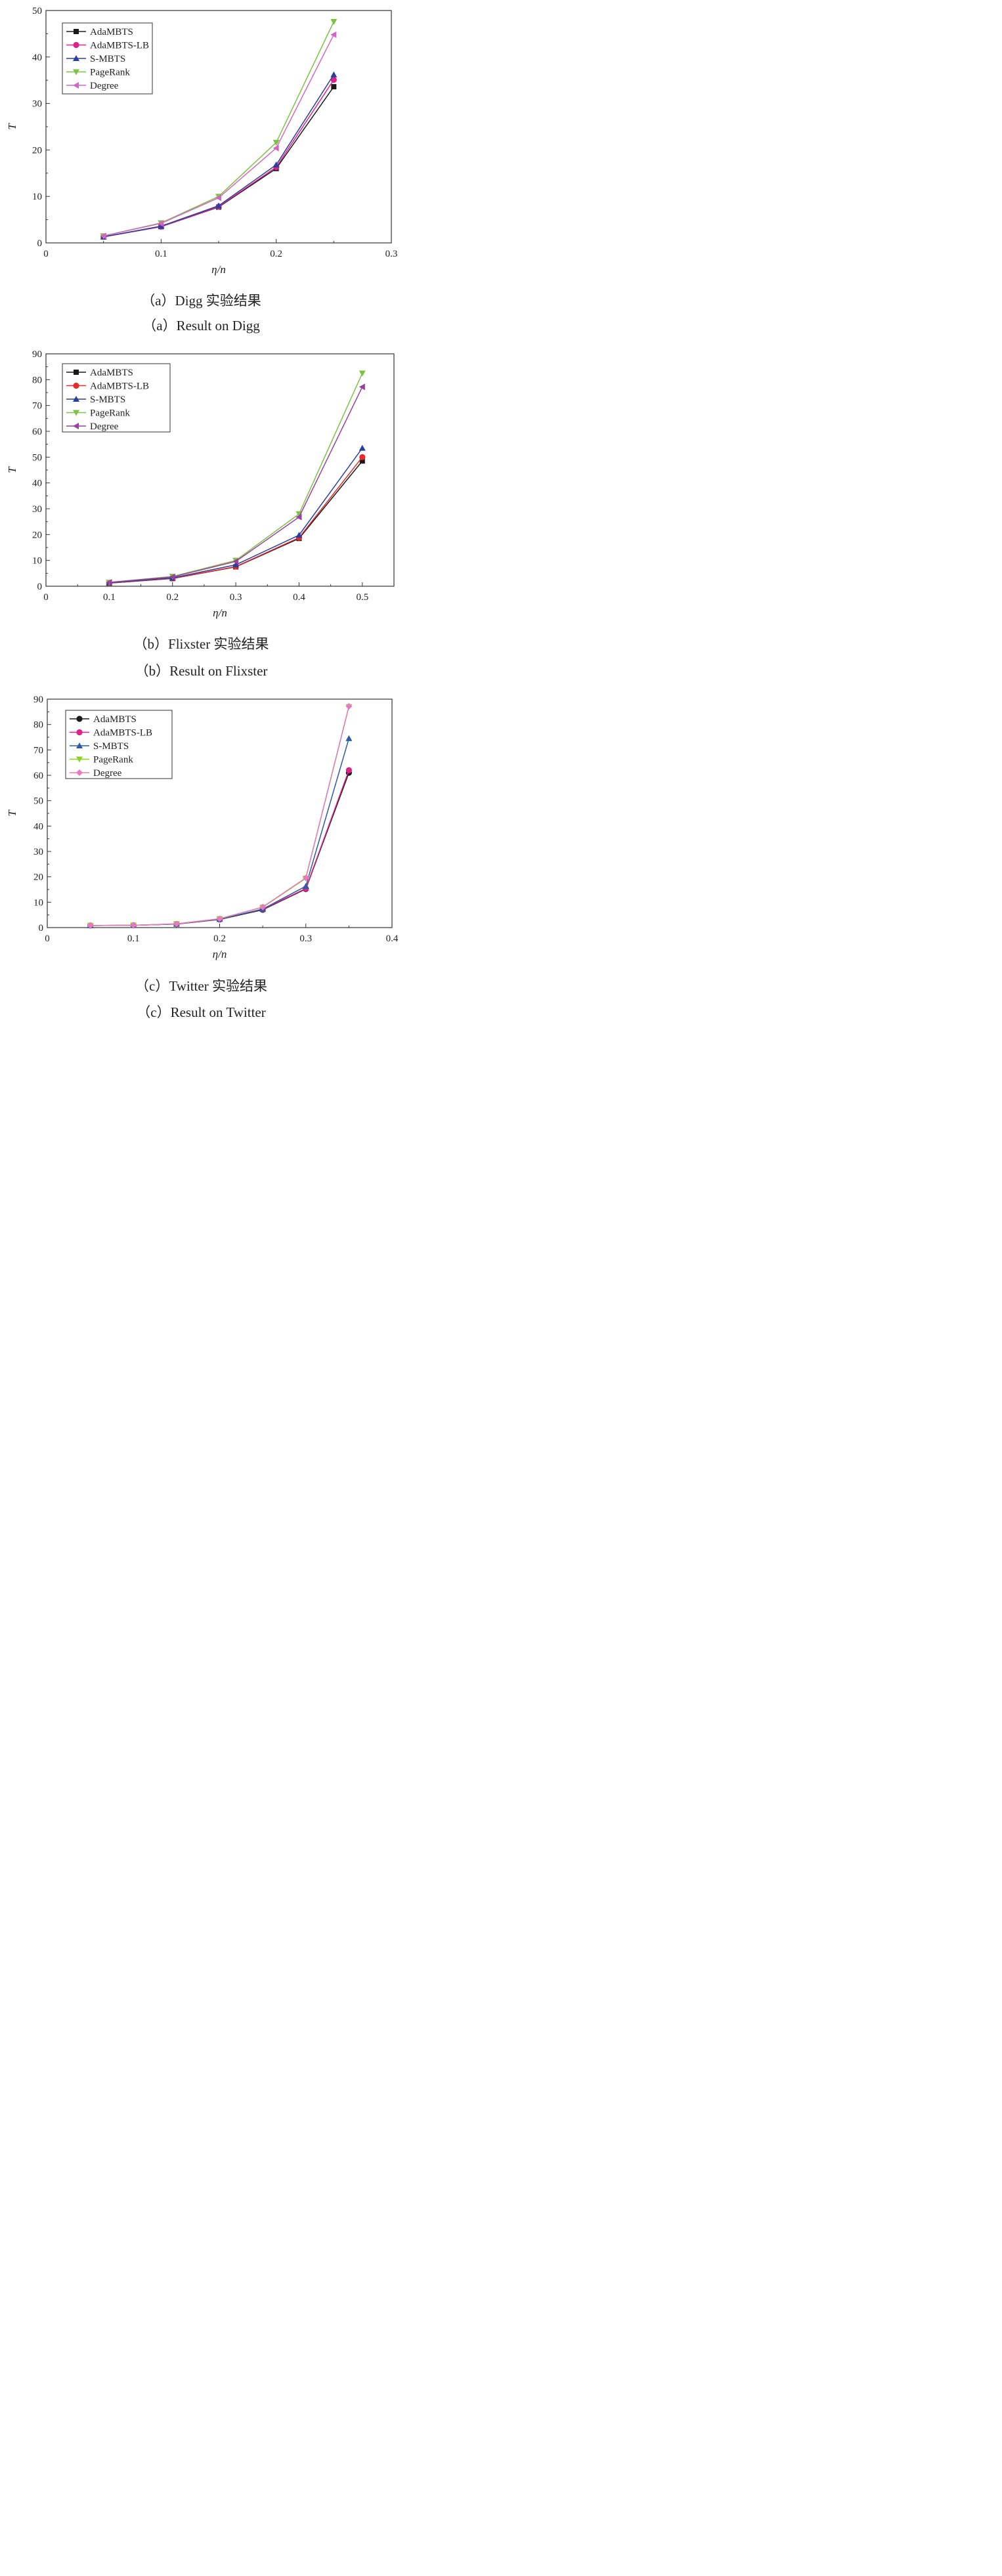 Image resolution: width=1002 pixels, height=2576 pixels. Describe the element at coordinates (201, 671) in the screenshot. I see `caption-en-flixster: （b）Result on Flixster` at that location.